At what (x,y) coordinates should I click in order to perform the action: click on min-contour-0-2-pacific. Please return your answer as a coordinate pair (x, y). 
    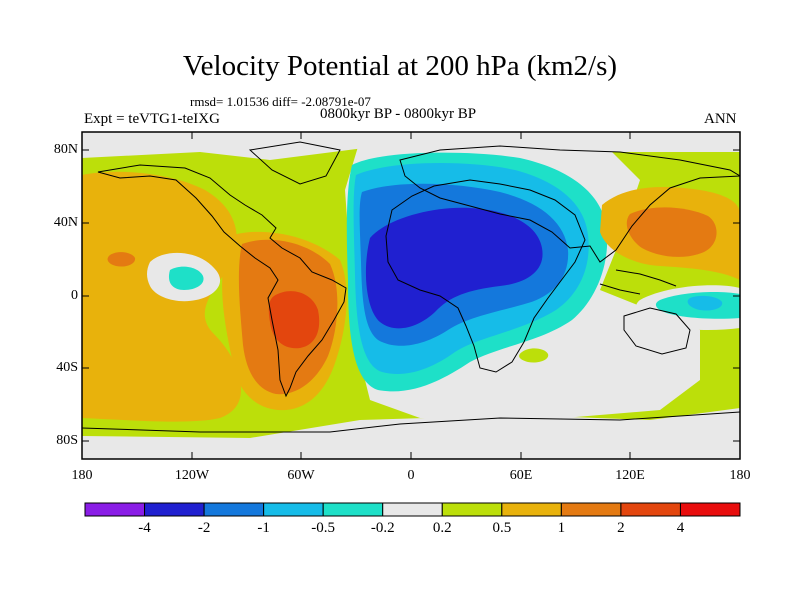
    Looking at the image, I should click on (186, 278).